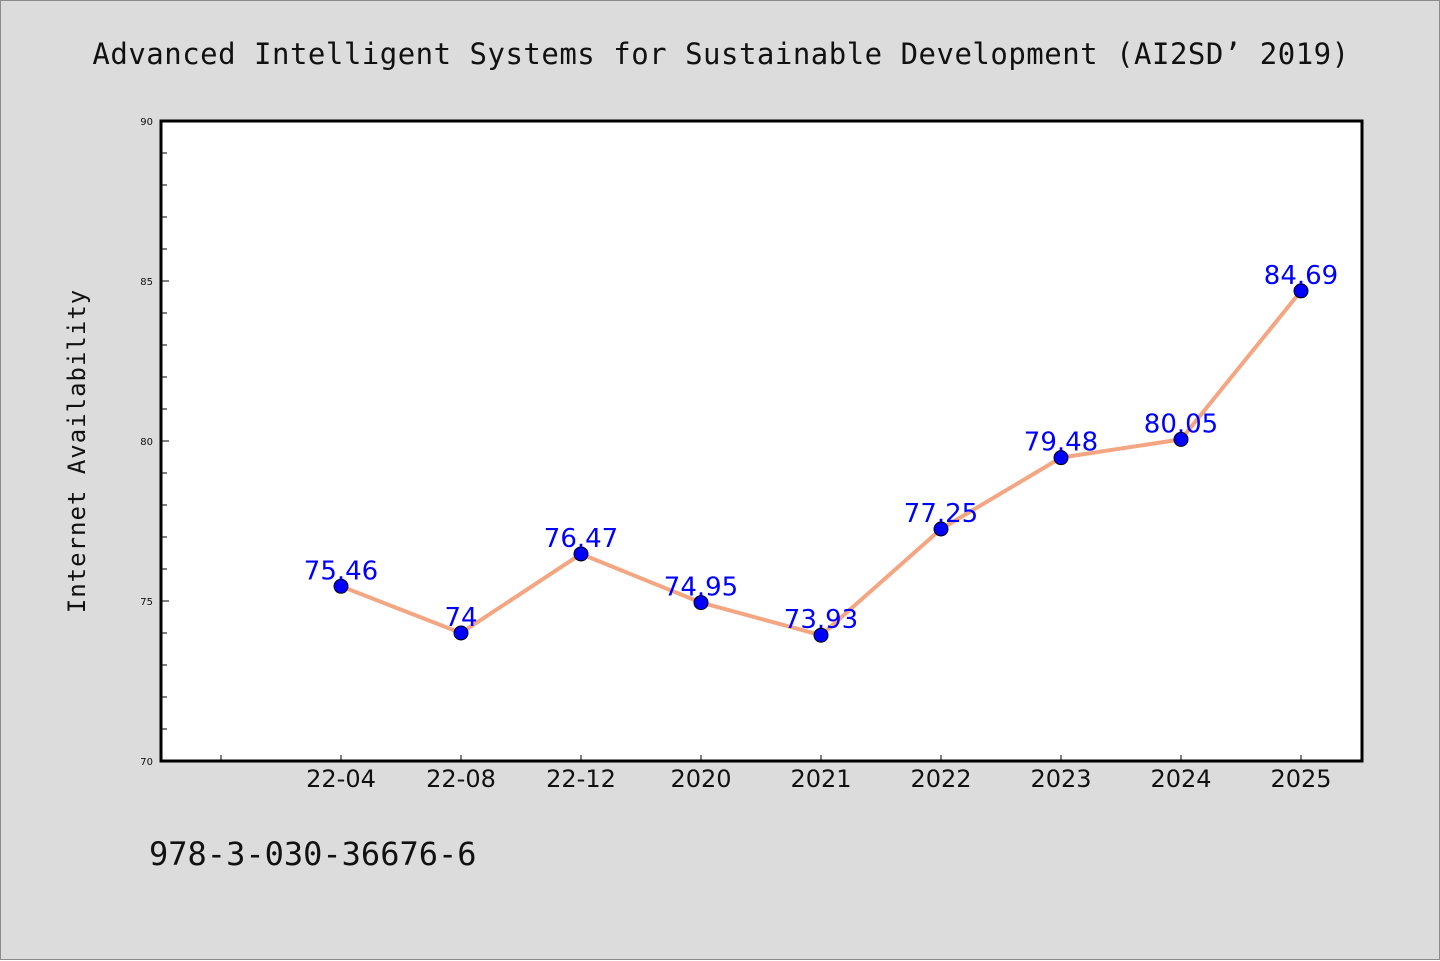  What do you see at coordinates (1301, 276) in the screenshot?
I see `data-label: 84.69` at bounding box center [1301, 276].